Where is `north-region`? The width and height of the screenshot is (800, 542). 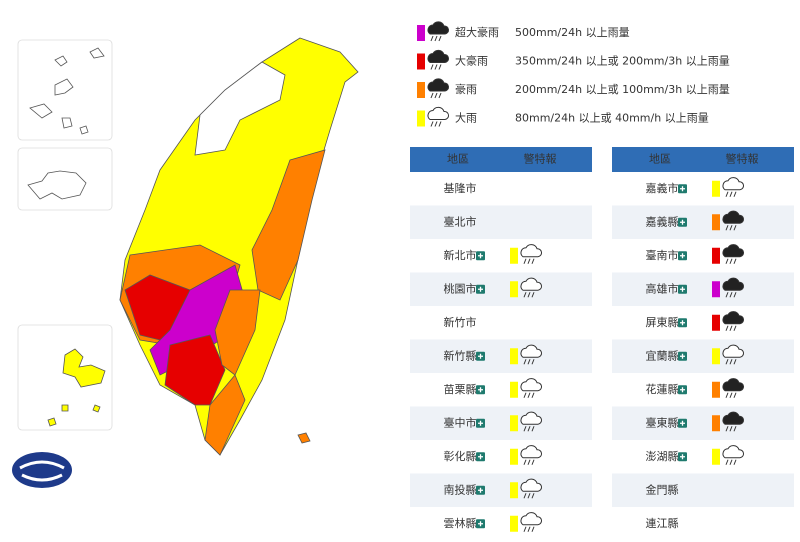
north-region is located at coordinates (240, 108).